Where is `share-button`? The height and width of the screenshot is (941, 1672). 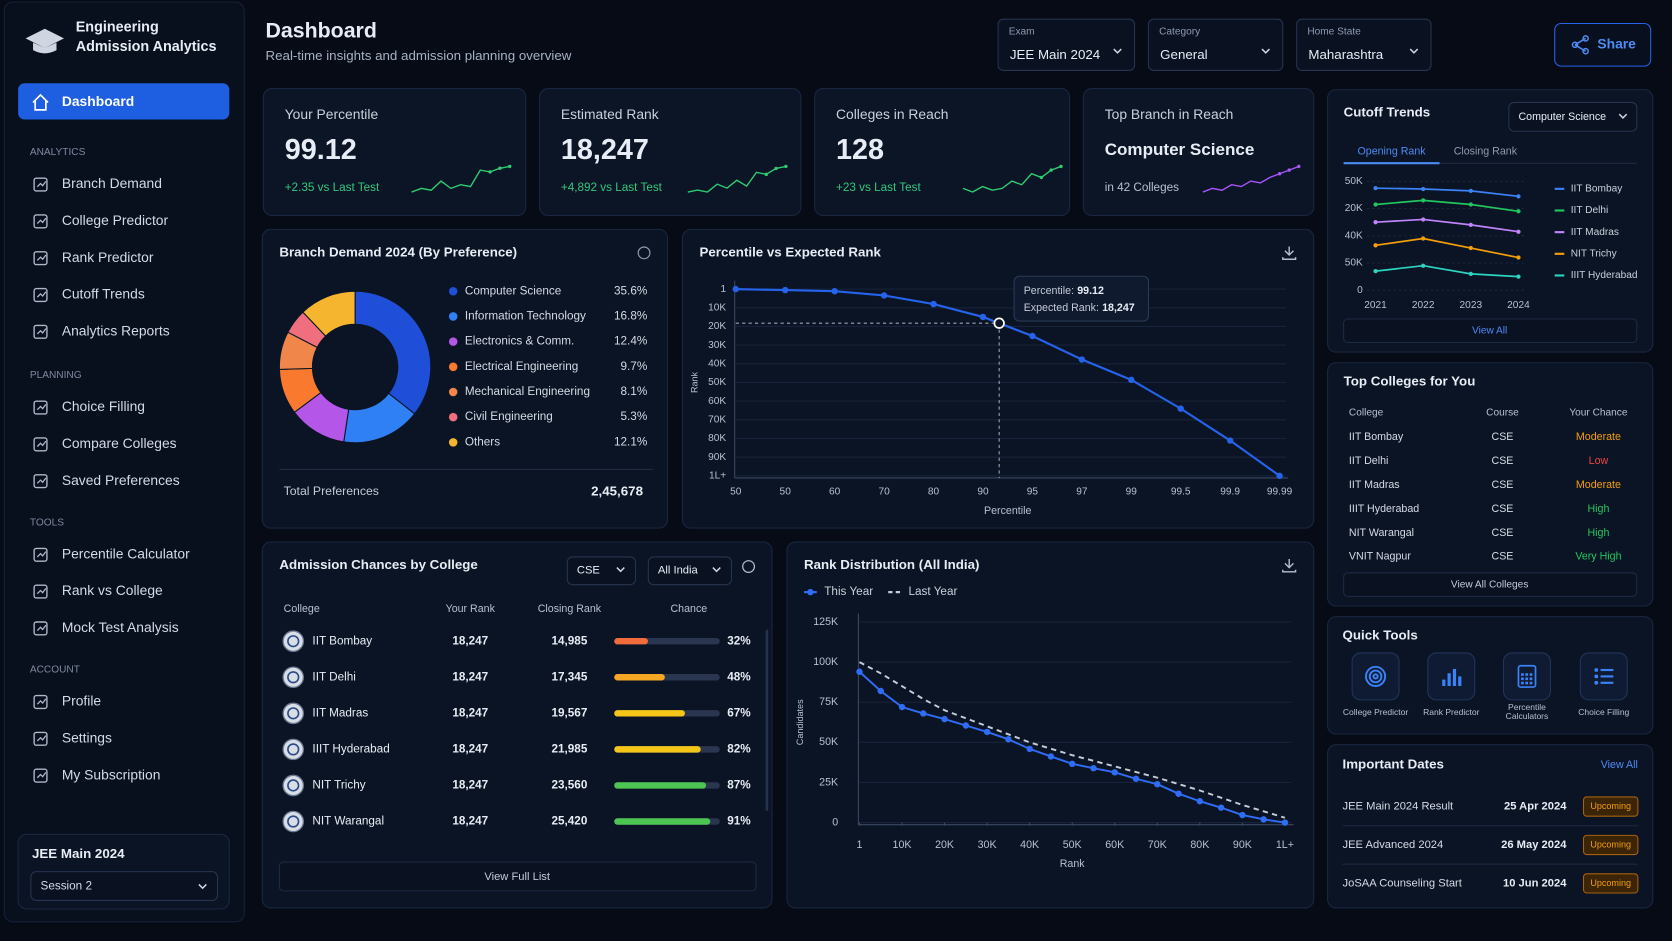
share-button is located at coordinates (1603, 44).